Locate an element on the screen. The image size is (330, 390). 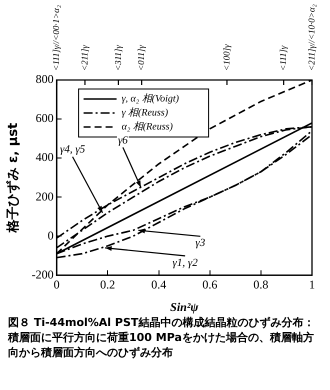
caption: 図８ Ti-44mol%Al PST結晶中の構成結晶粒のひずみ分布：積層面に平行方向に荷重100 MPaをかけた場合の、積層軸方向から積層面方向へのひずみ分布 is located at coordinates (162, 337).